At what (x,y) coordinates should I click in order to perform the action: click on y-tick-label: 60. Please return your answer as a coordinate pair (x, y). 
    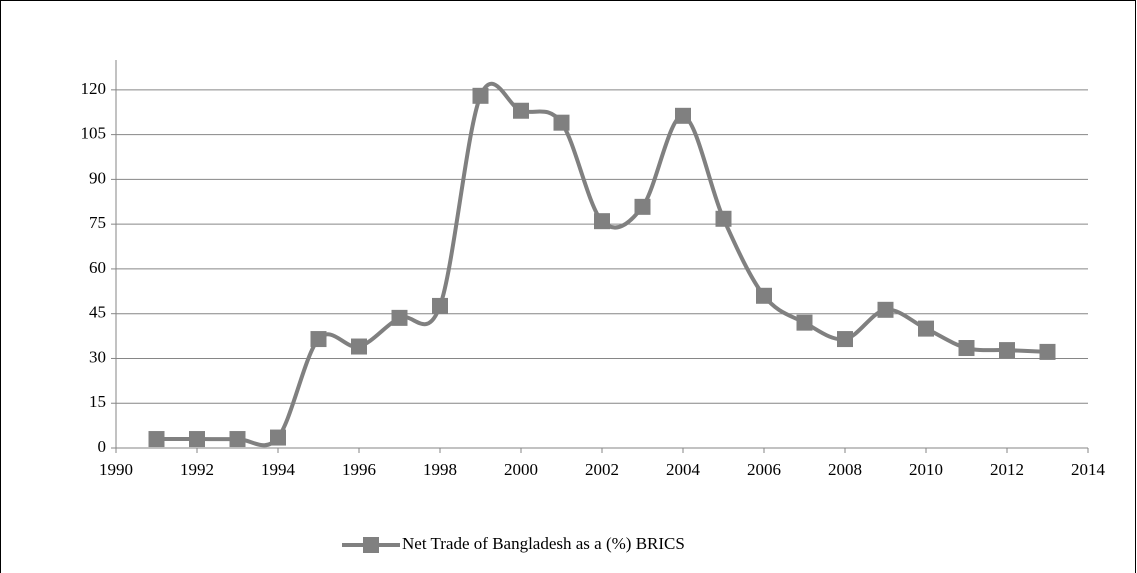
    Looking at the image, I should click on (97, 267).